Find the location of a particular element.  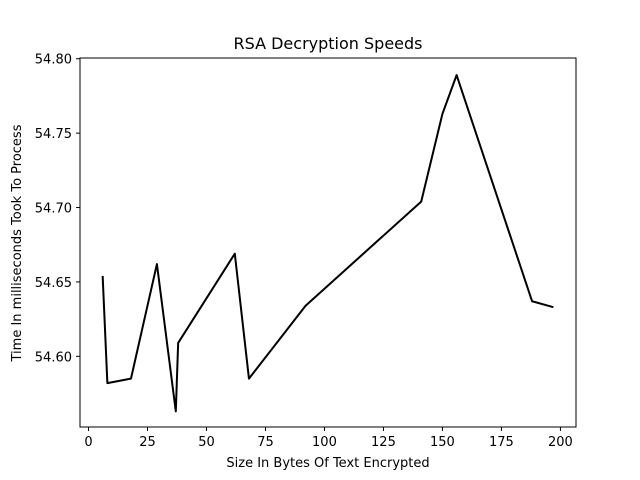

x-tick-label: 25 is located at coordinates (147, 442).